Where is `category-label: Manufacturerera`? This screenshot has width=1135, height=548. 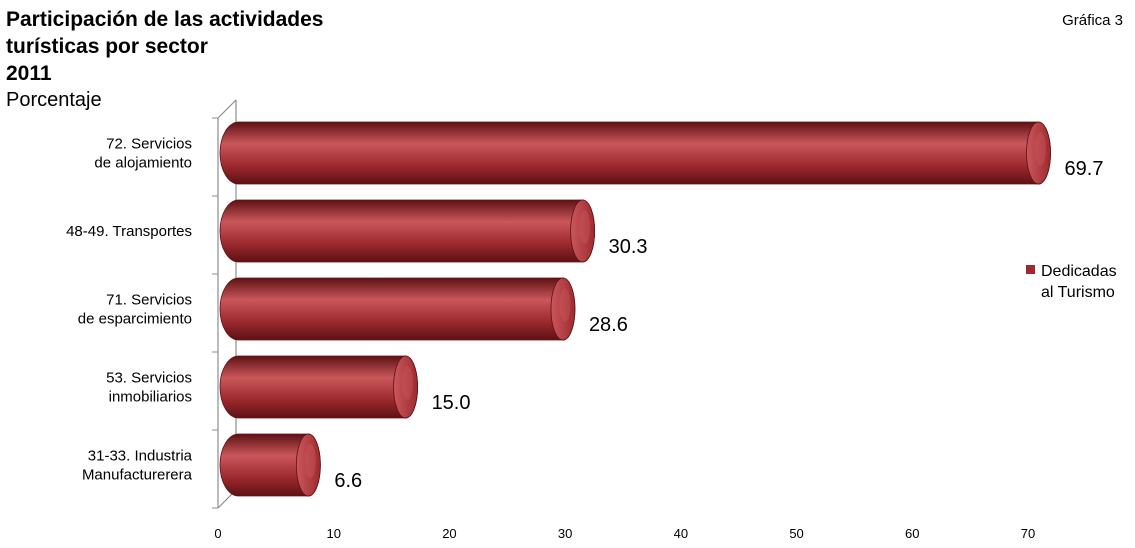
category-label: Manufacturerera is located at coordinates (137, 475).